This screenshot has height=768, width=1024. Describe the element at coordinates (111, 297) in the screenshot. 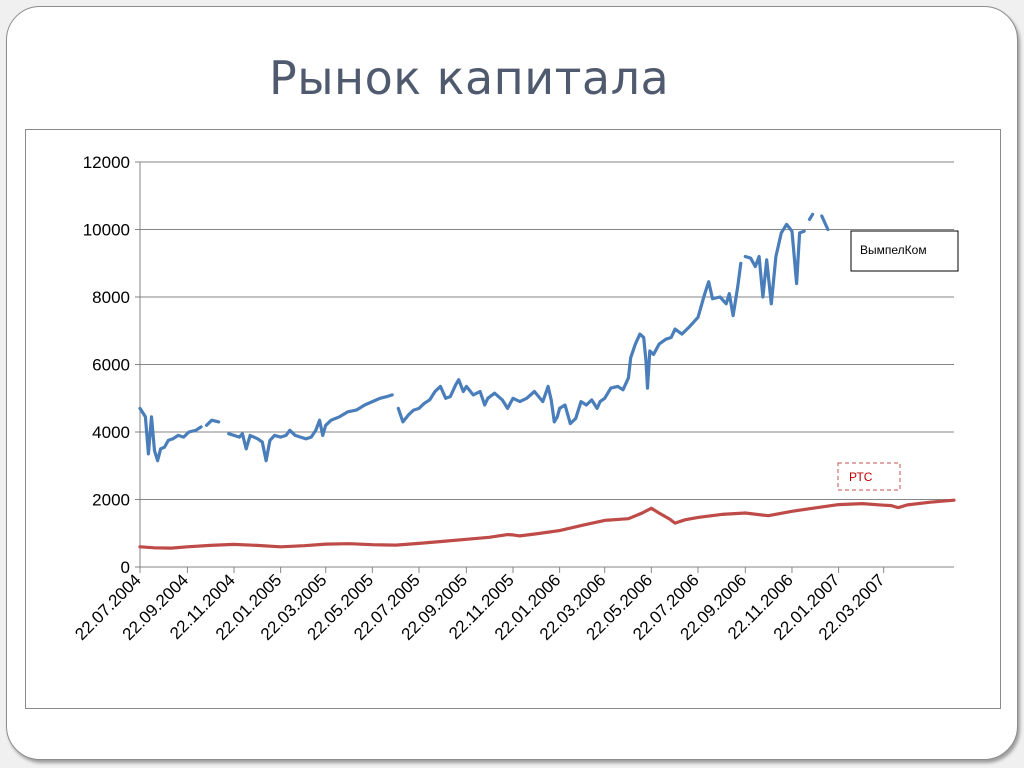

I see `y-tick-label: 8000` at that location.